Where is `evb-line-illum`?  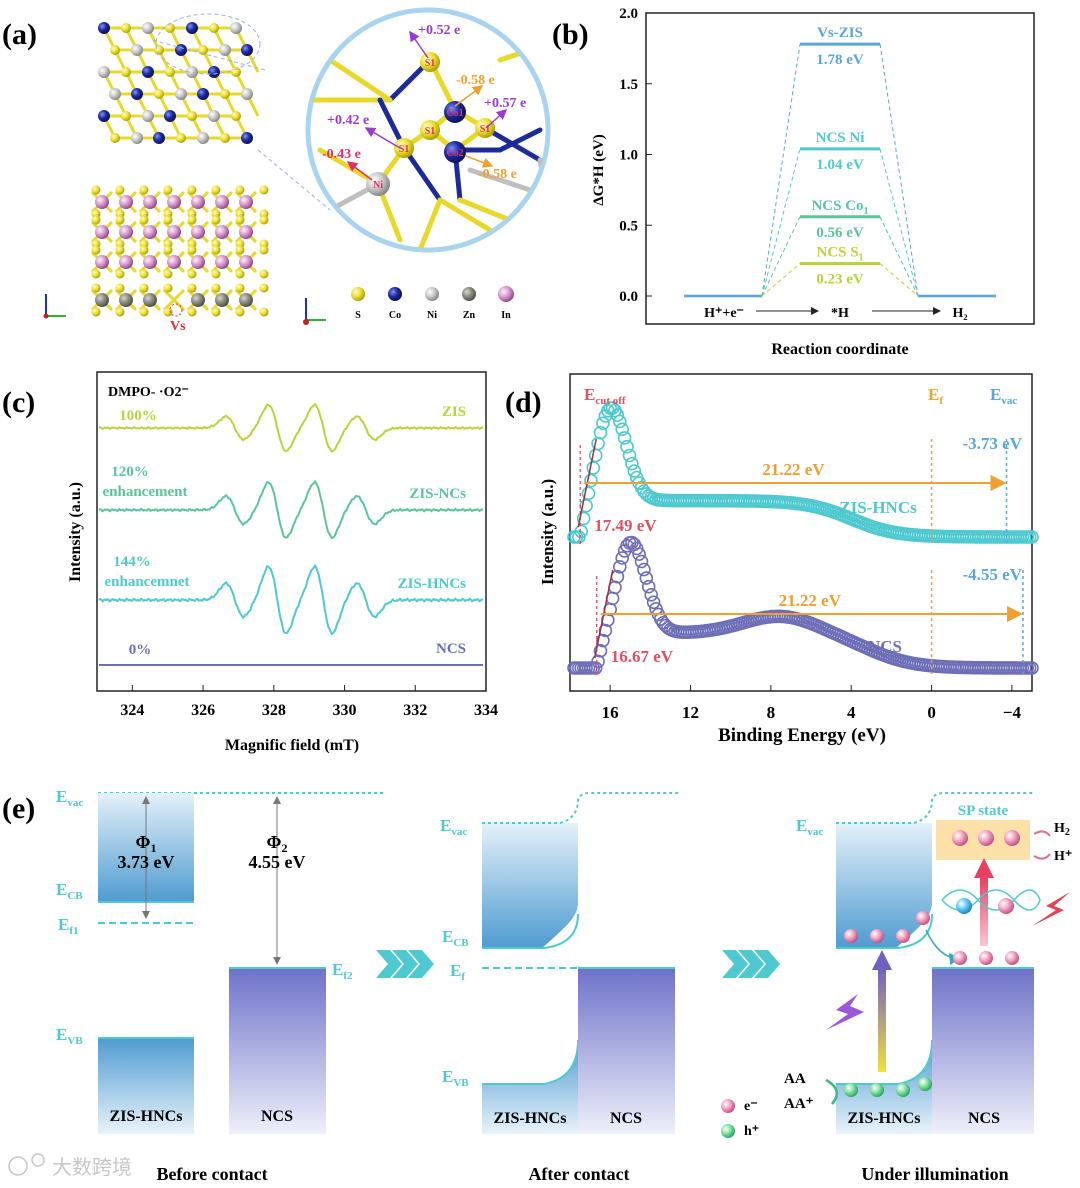
evb-line-illum is located at coordinates (884, 1062).